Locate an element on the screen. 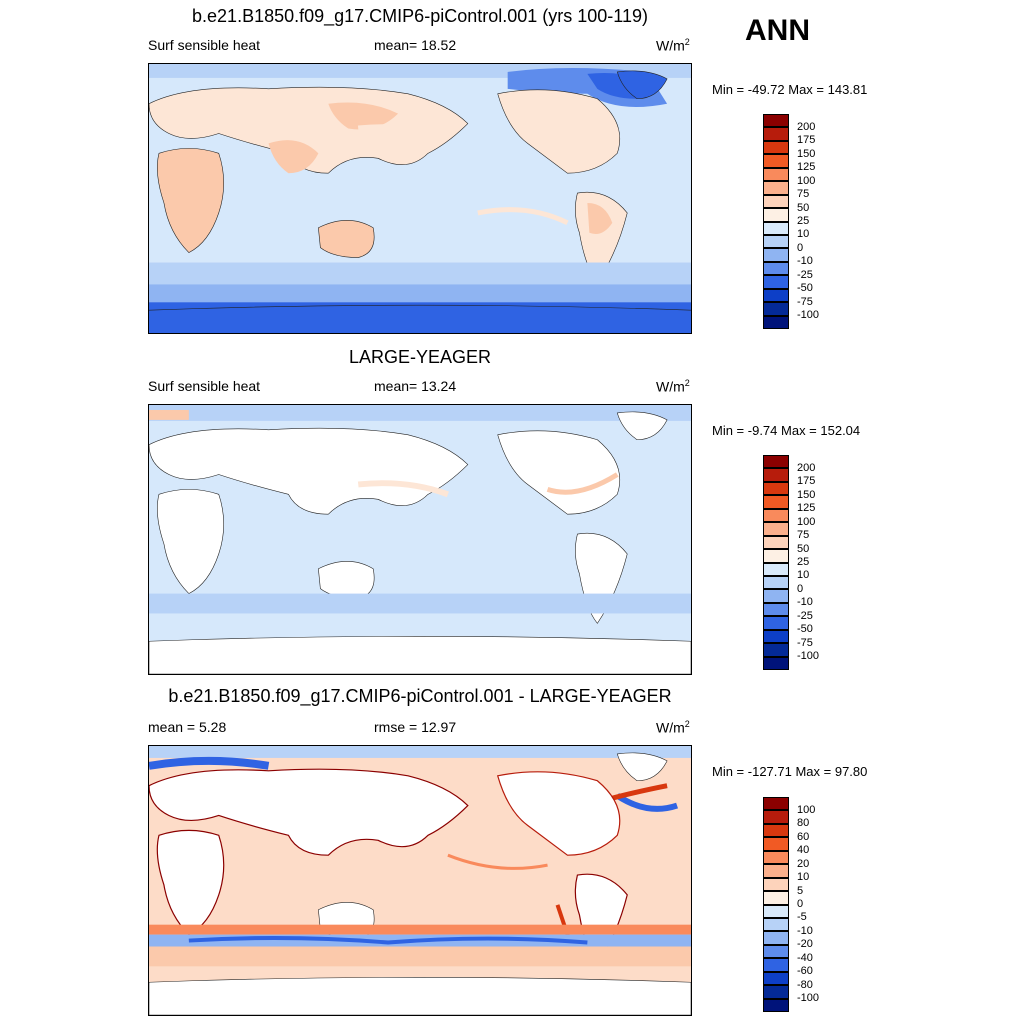  colorbar-level-label: 80 is located at coordinates (803, 823).